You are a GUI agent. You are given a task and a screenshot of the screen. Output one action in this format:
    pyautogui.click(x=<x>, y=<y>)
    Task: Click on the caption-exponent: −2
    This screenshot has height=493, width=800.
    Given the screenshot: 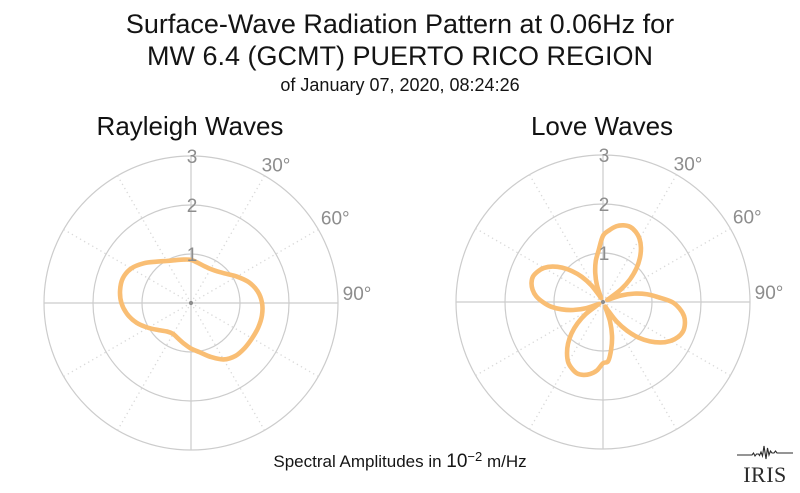 What is the action you would take?
    pyautogui.click(x=475, y=456)
    